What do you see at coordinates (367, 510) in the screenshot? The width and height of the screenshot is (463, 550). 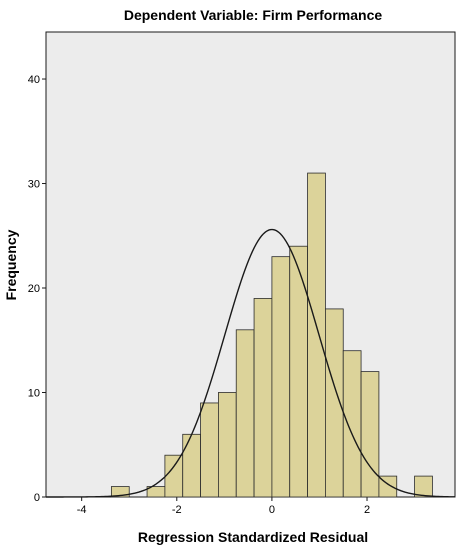 I see `x-tick-label: 2` at bounding box center [367, 510].